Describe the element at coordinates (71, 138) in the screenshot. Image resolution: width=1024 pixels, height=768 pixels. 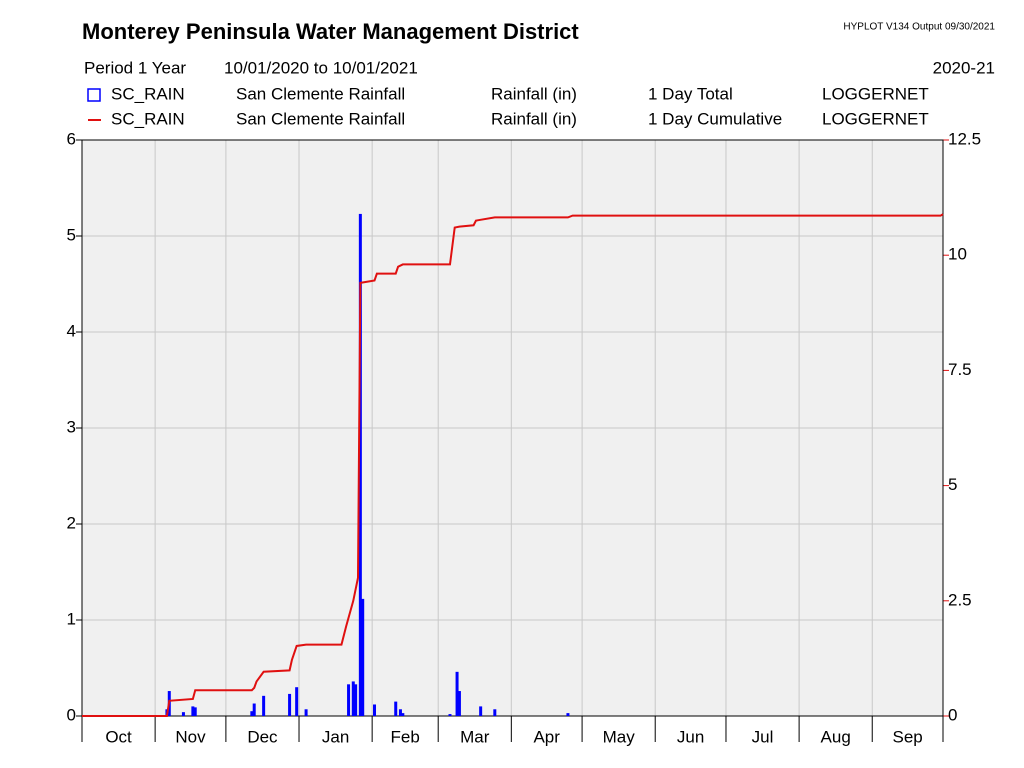
I see `y-tick-label: 6` at that location.